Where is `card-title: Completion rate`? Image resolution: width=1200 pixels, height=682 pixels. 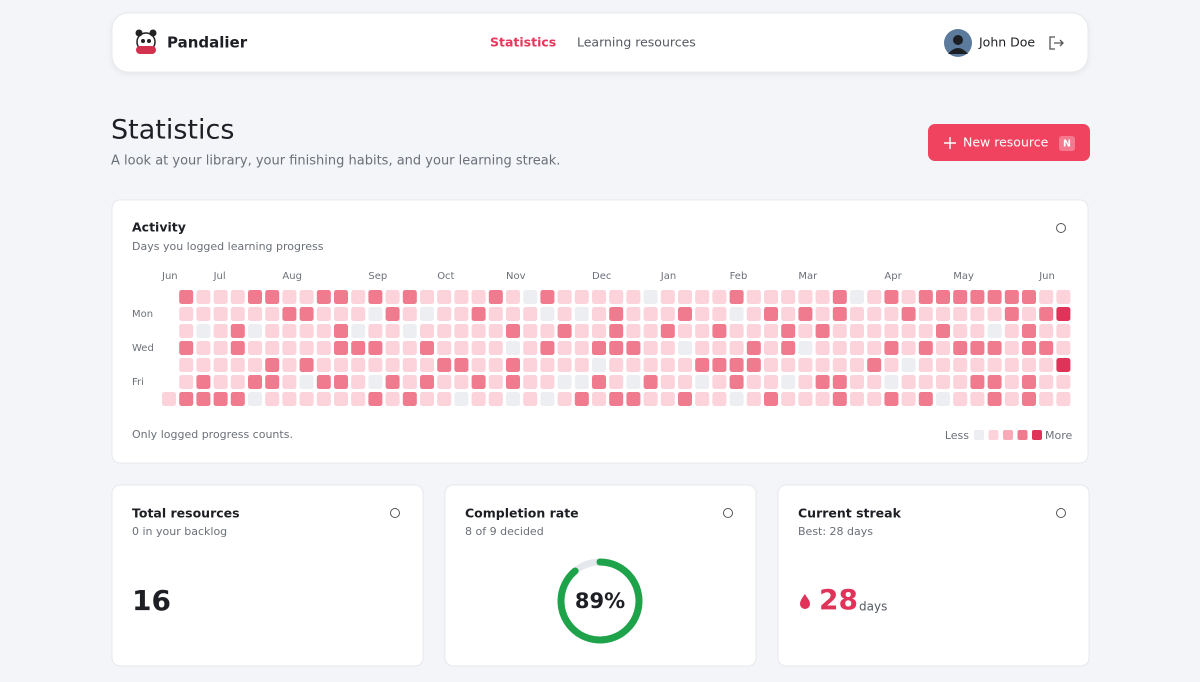 card-title: Completion rate is located at coordinates (522, 513).